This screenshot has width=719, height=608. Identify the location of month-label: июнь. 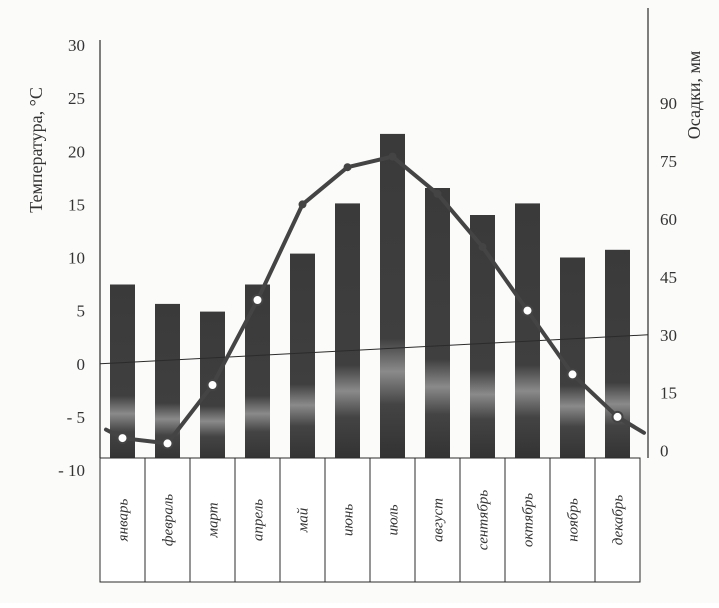
(349, 520).